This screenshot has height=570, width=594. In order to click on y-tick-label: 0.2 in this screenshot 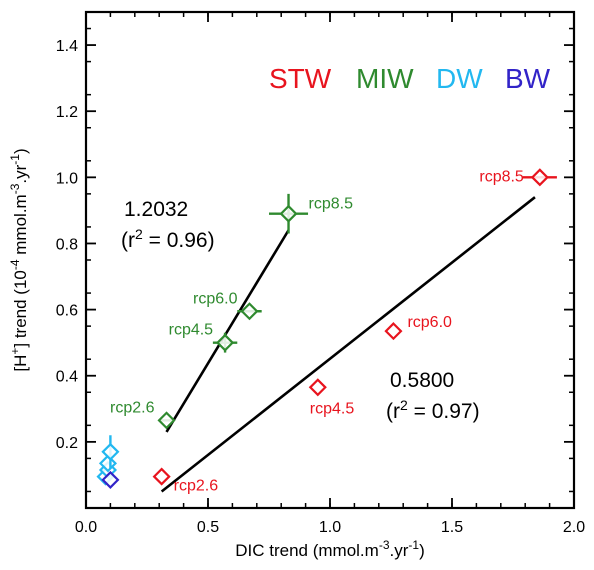, I will do `click(67, 443)`.